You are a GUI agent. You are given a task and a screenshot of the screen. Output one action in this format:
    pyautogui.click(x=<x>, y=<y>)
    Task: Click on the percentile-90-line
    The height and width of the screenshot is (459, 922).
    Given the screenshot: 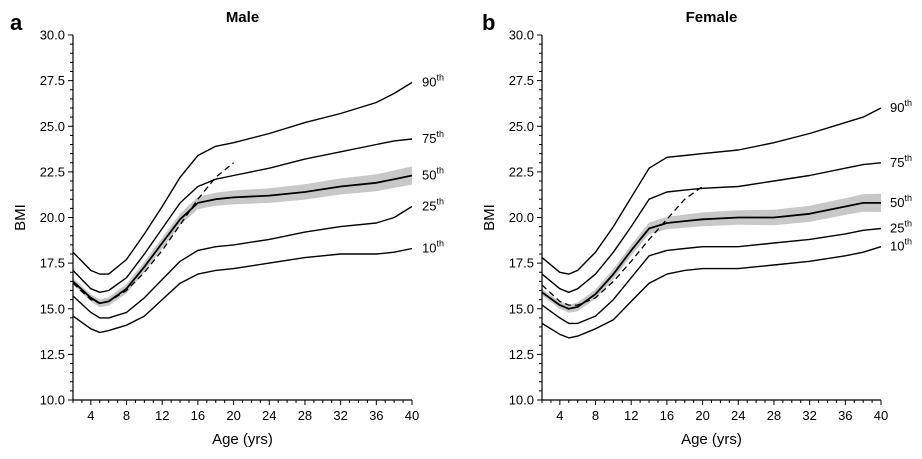 What is the action you would take?
    pyautogui.click(x=711, y=191)
    